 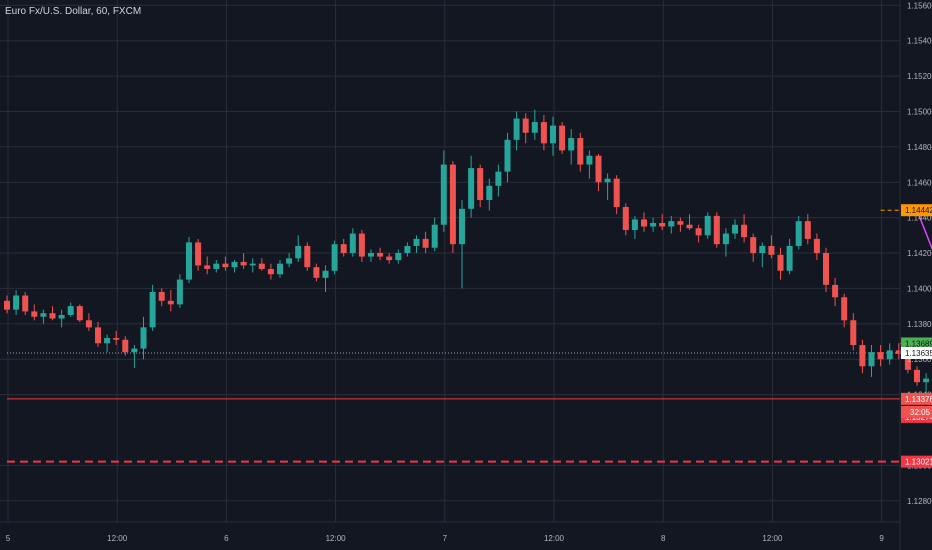 I want to click on x-tick-label: 9, so click(x=881, y=538).